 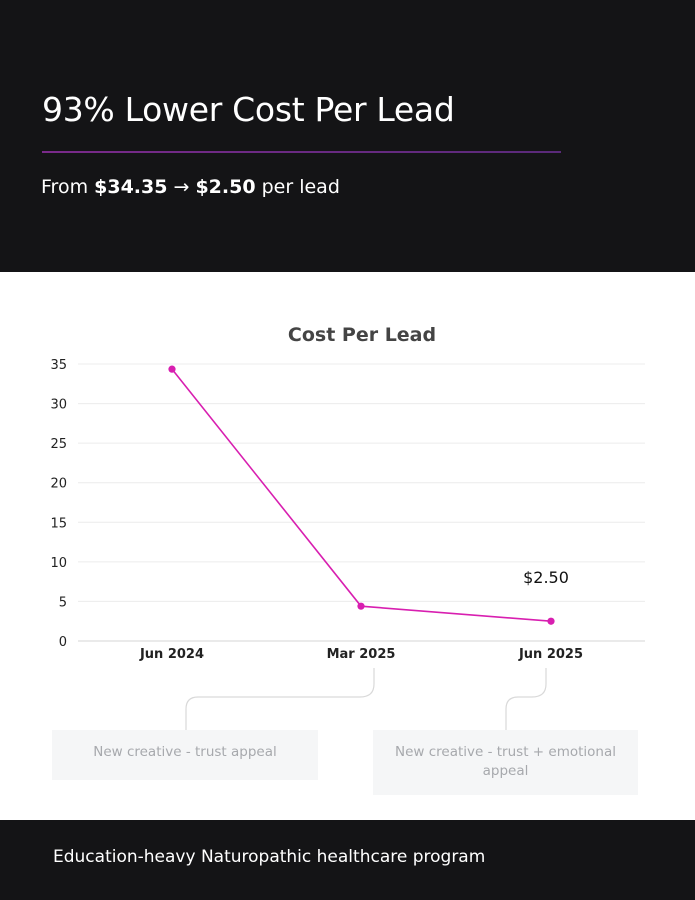 What do you see at coordinates (297, 187) in the screenshot?
I see `subheadline-suffix: per lead` at bounding box center [297, 187].